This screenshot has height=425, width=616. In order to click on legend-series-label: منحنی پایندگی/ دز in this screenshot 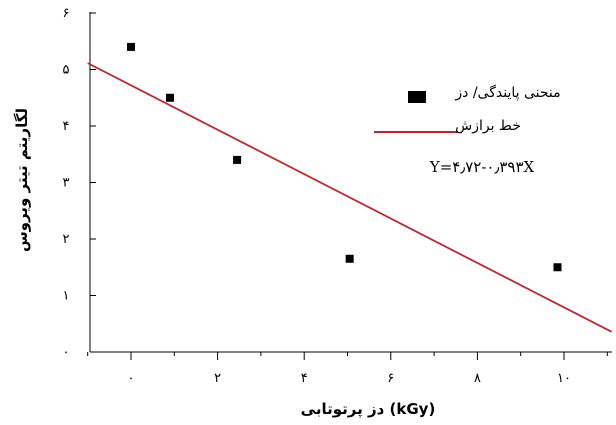, I will do `click(507, 92)`.